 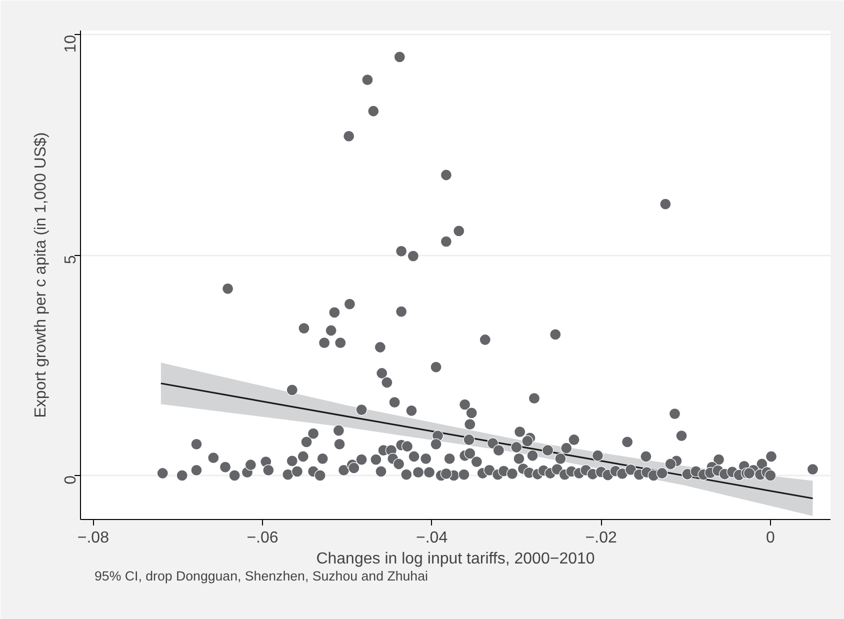 What do you see at coordinates (261, 576) in the screenshot?
I see `text: 95% CI, drop Dongguan, Shenzhen, Suzhou and Zhuhai` at bounding box center [261, 576].